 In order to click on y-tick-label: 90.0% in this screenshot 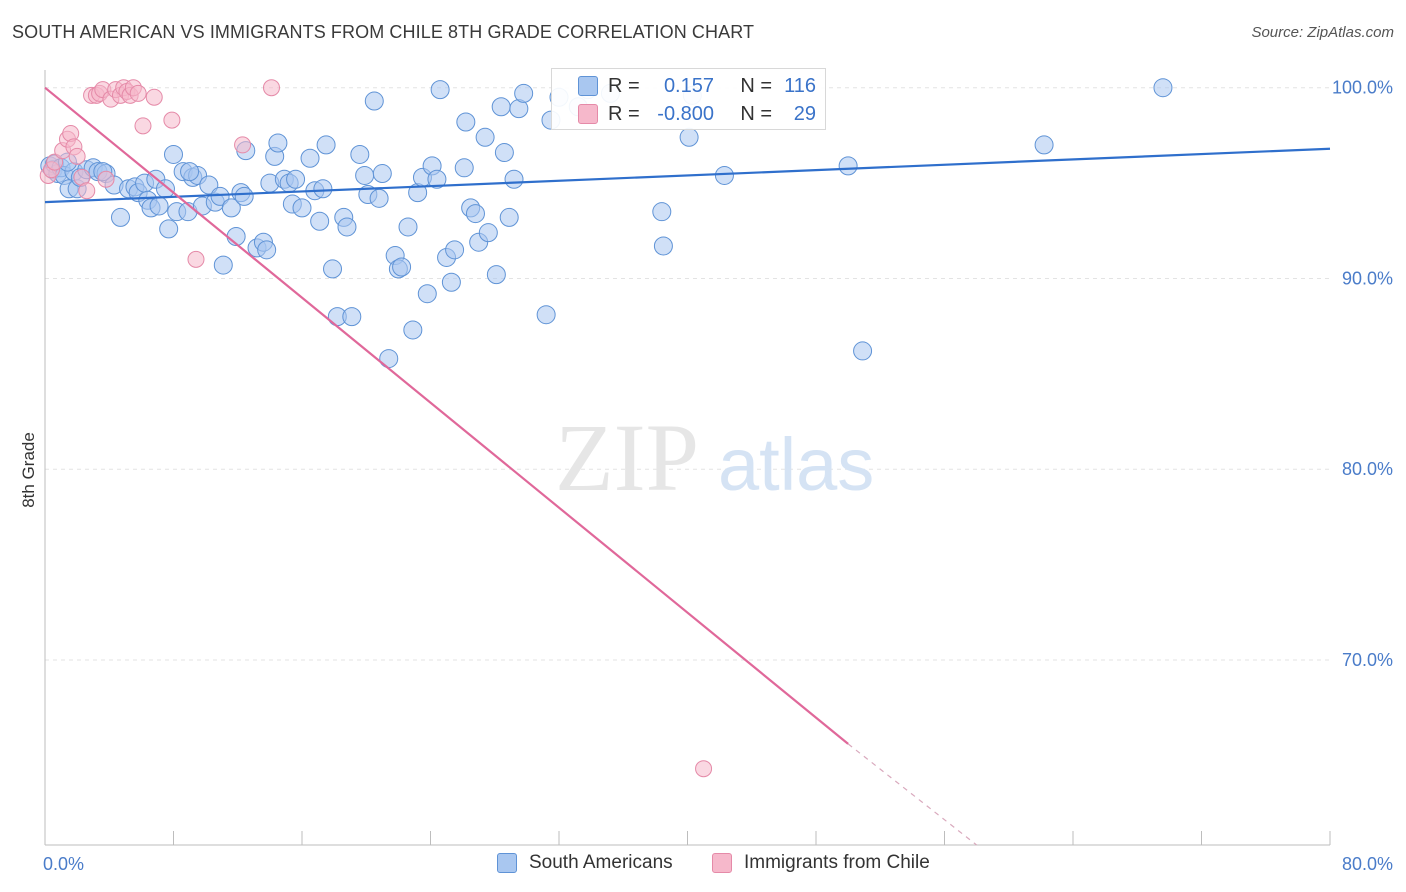, I will do `click(1367, 278)`.